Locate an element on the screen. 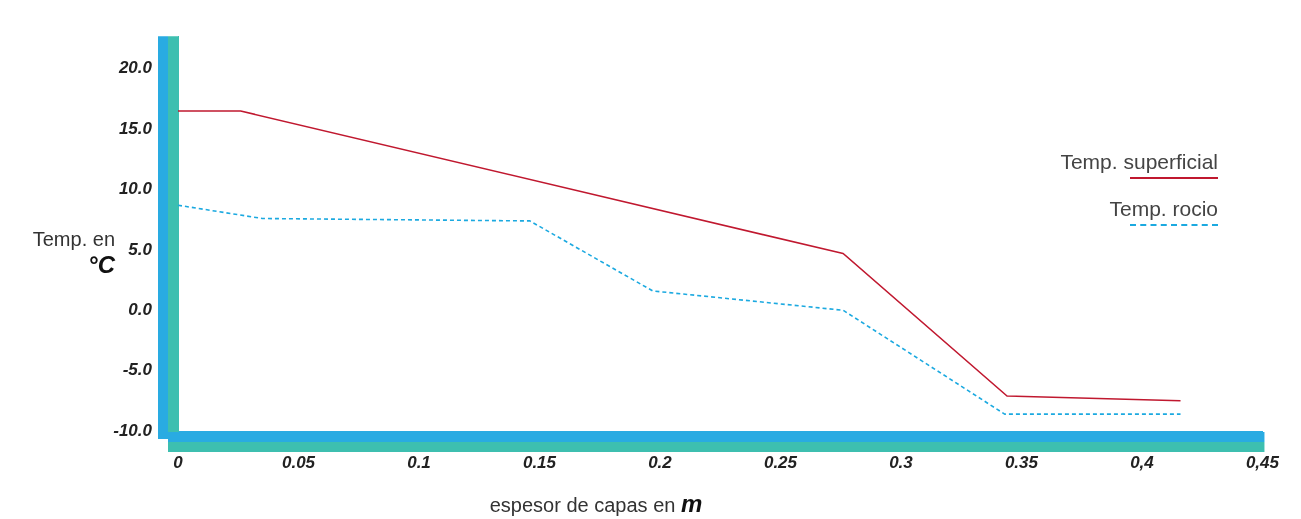 The image size is (1301, 519). y-tick-label: -10.0 is located at coordinates (133, 430).